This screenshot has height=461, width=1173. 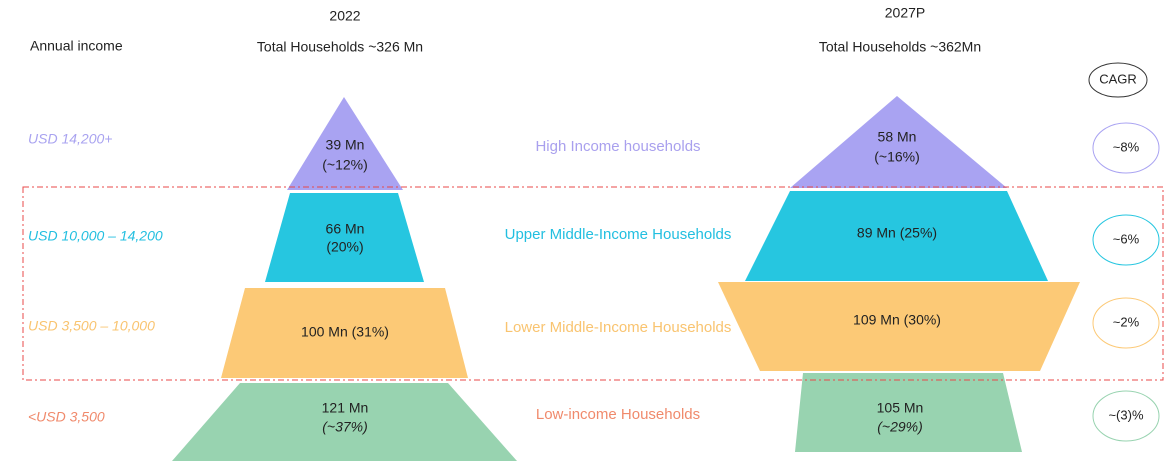 I want to click on value: (20%), so click(x=344, y=247).